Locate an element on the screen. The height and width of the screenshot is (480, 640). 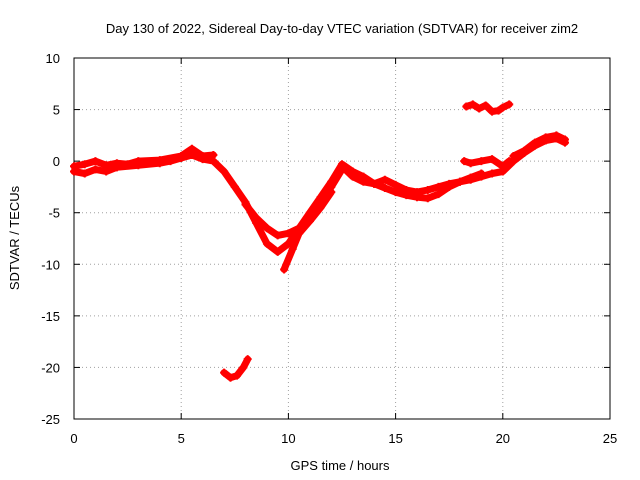
y-tick-label: 5 is located at coordinates (56, 110).